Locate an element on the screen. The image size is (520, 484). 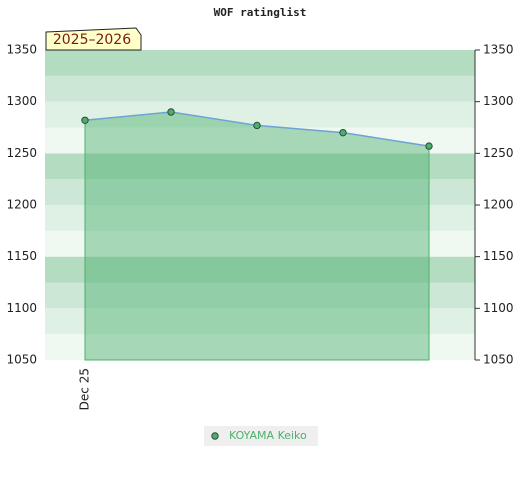
y-tick-label: 1150 is located at coordinates (21, 256).